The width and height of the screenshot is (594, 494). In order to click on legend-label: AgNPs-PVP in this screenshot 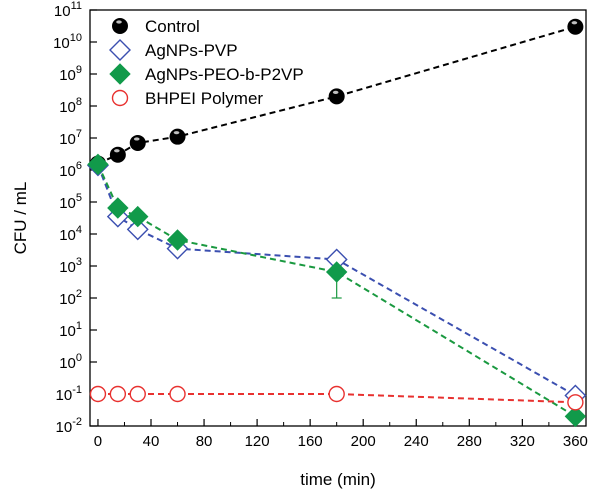, I will do `click(191, 50)`.